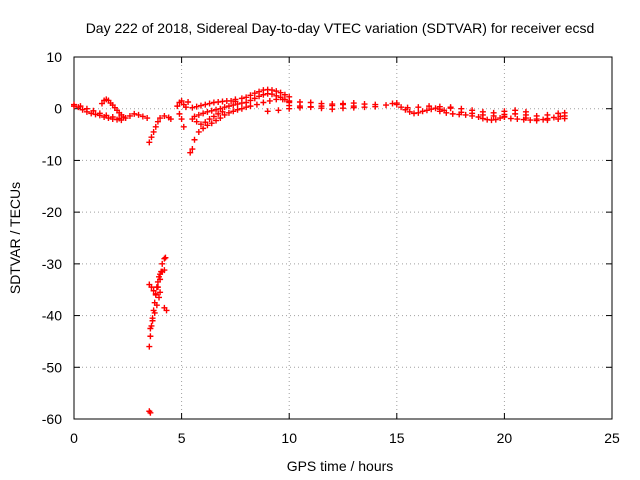  What do you see at coordinates (54, 57) in the screenshot?
I see `y-tick-label: 10` at bounding box center [54, 57].